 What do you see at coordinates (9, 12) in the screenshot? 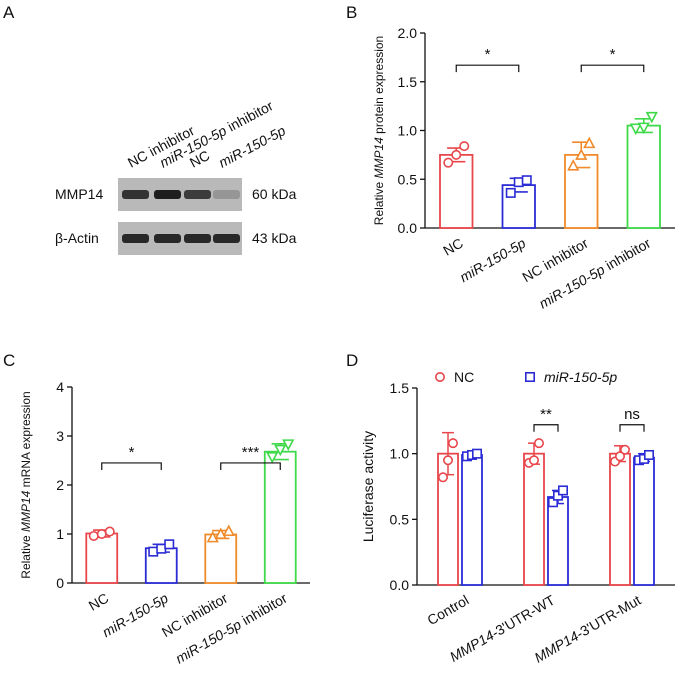
I see `panel-letter-a: A` at bounding box center [9, 12].